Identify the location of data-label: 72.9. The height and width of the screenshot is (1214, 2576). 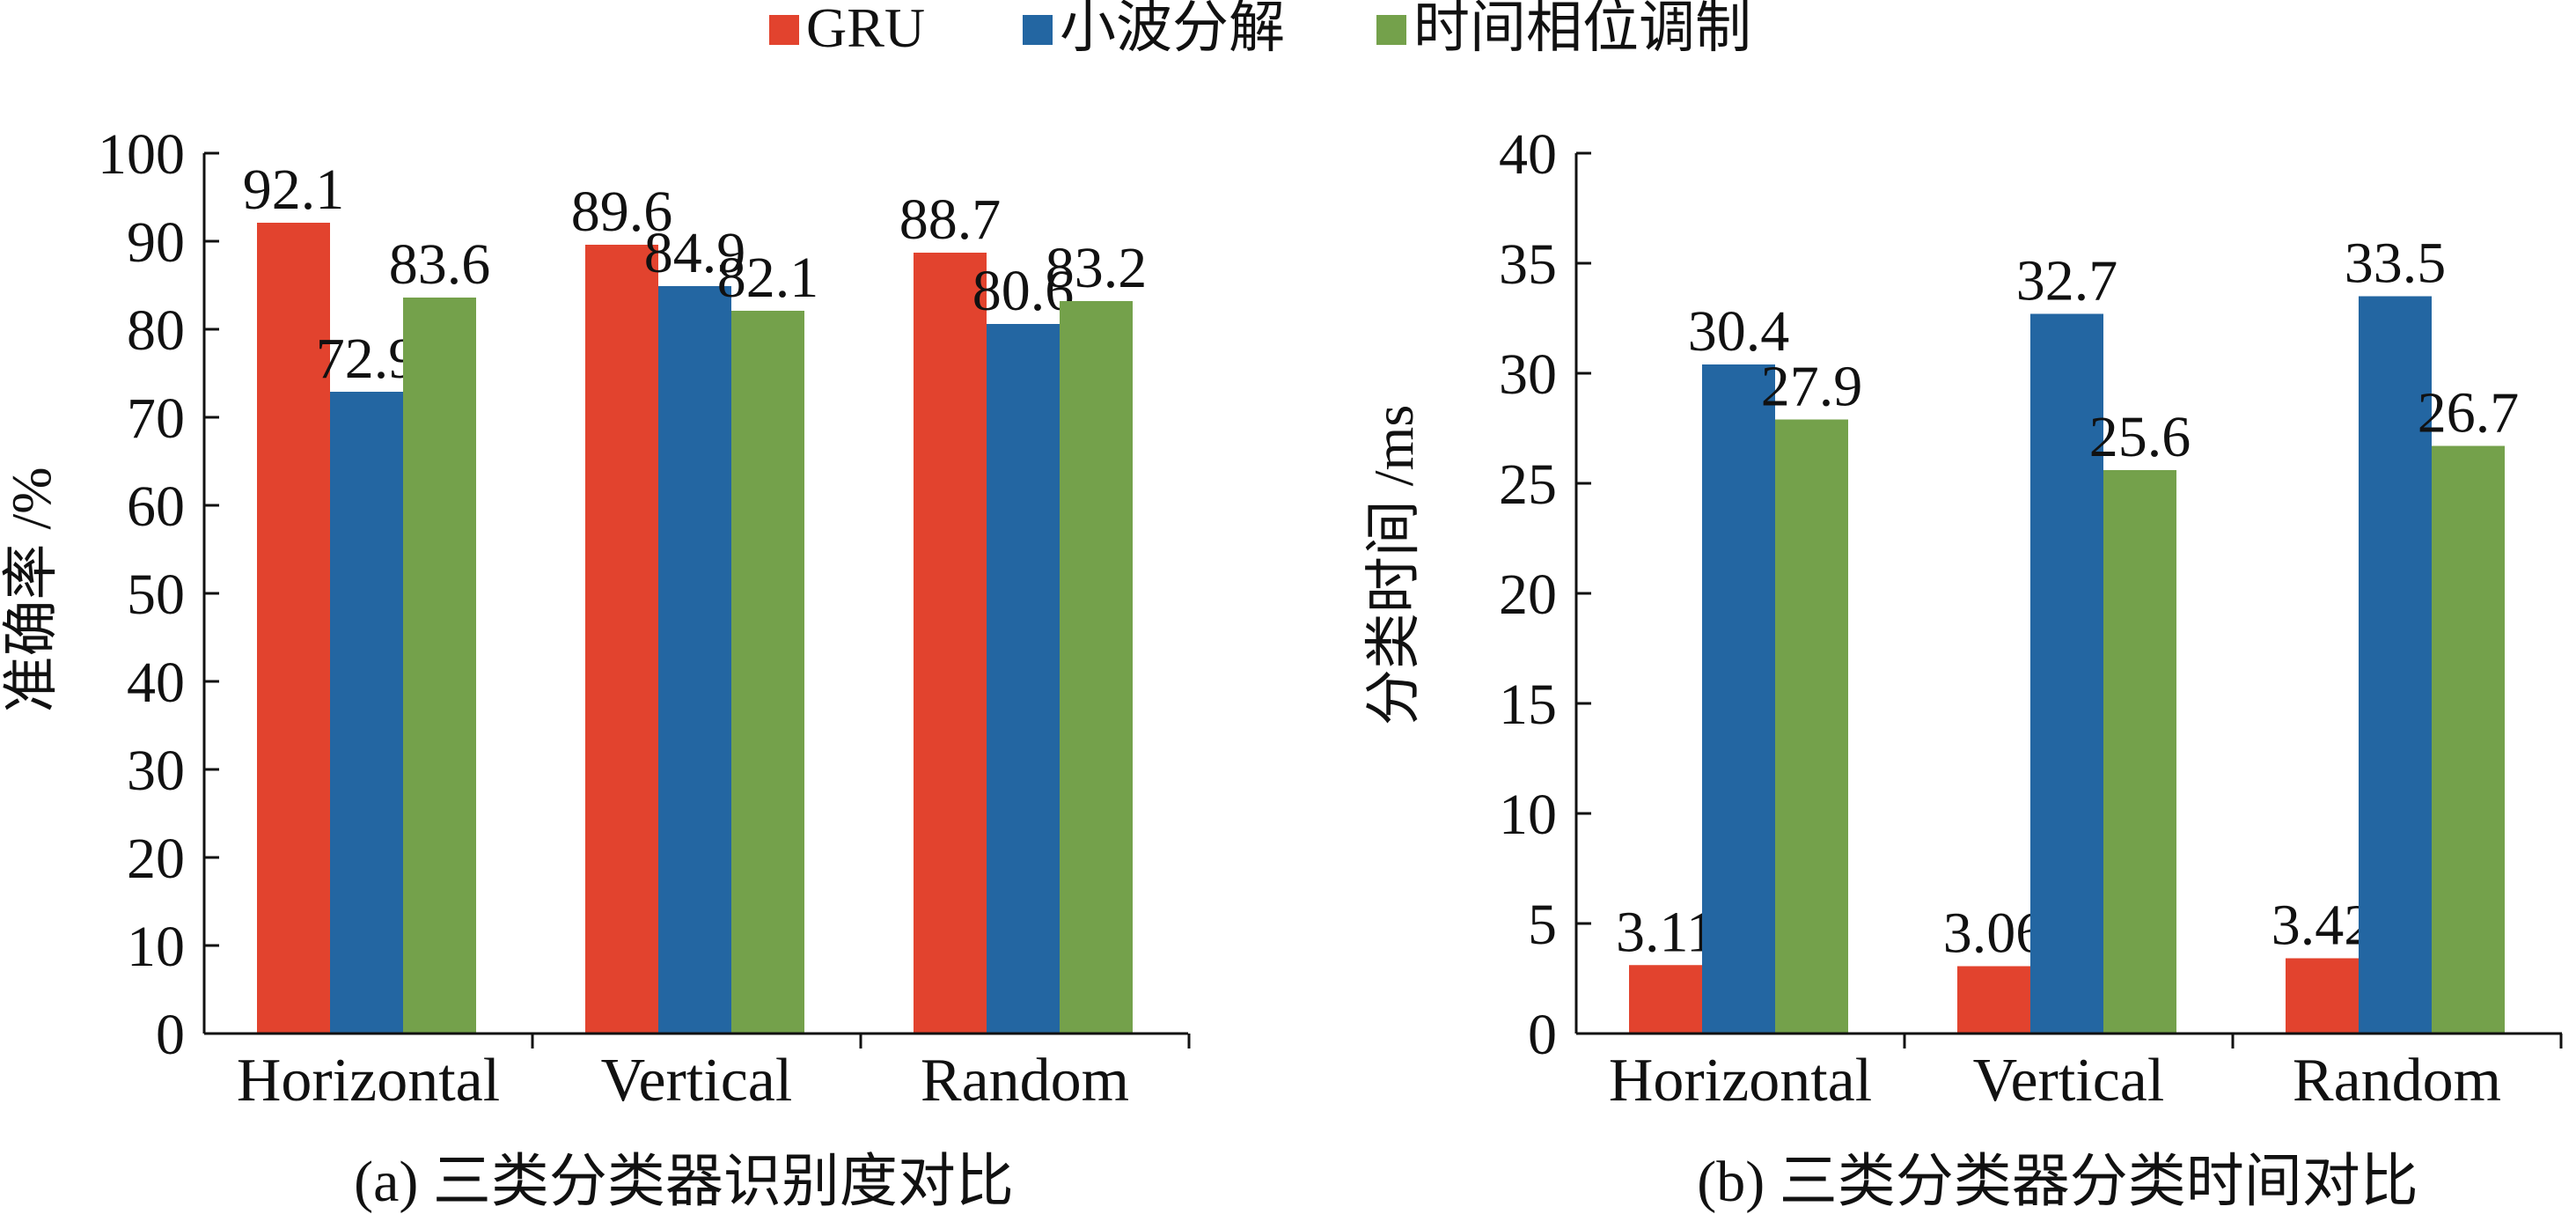
(367, 359).